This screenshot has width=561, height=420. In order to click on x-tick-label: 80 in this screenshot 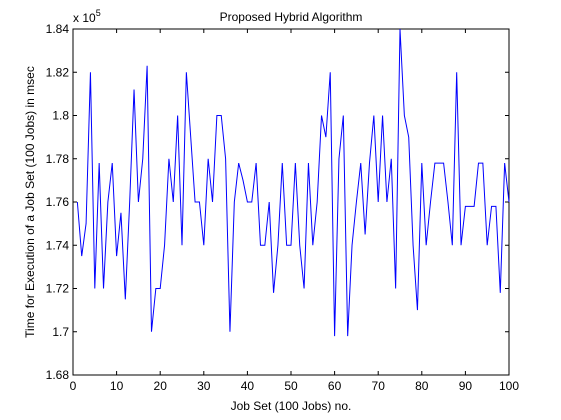, I will do `click(422, 386)`.